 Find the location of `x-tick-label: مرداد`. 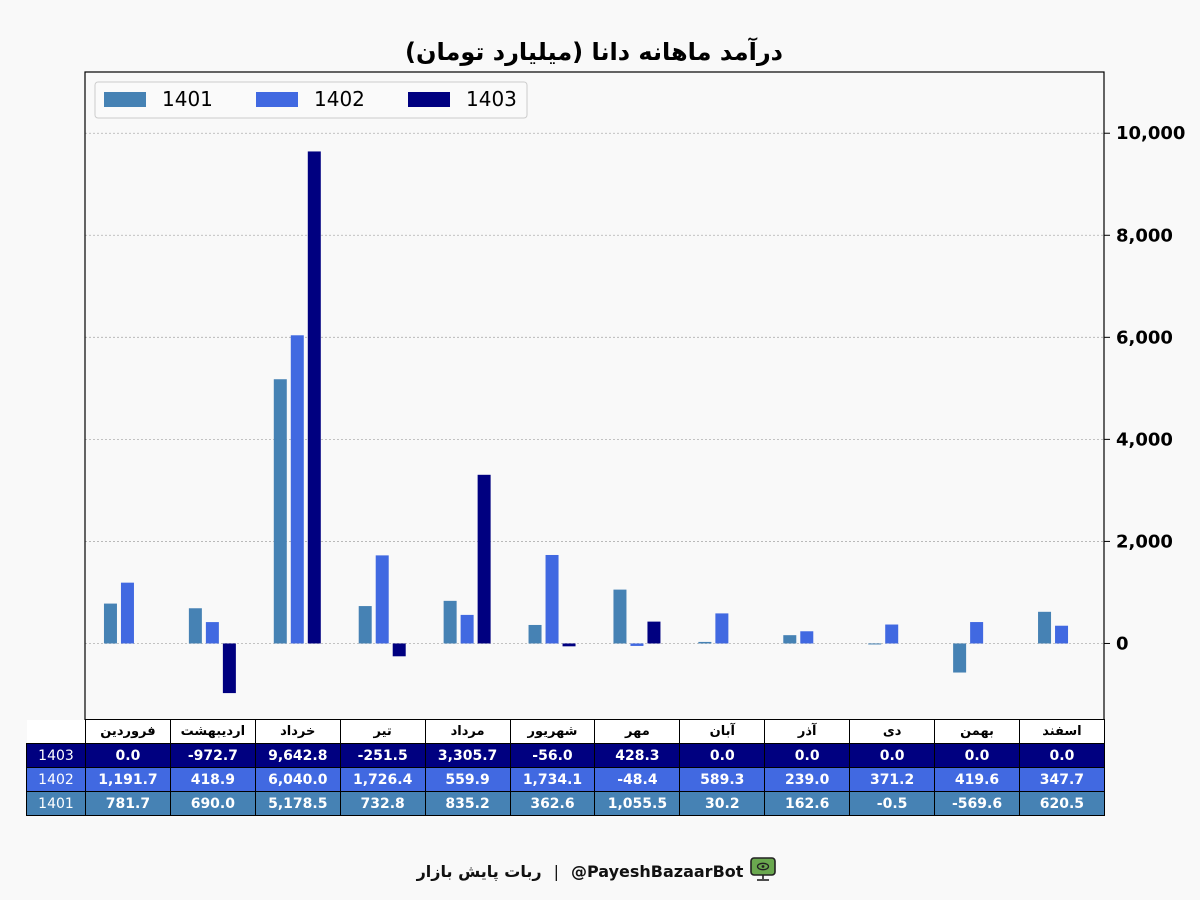

x-tick-label: مرداد is located at coordinates (467, 731).